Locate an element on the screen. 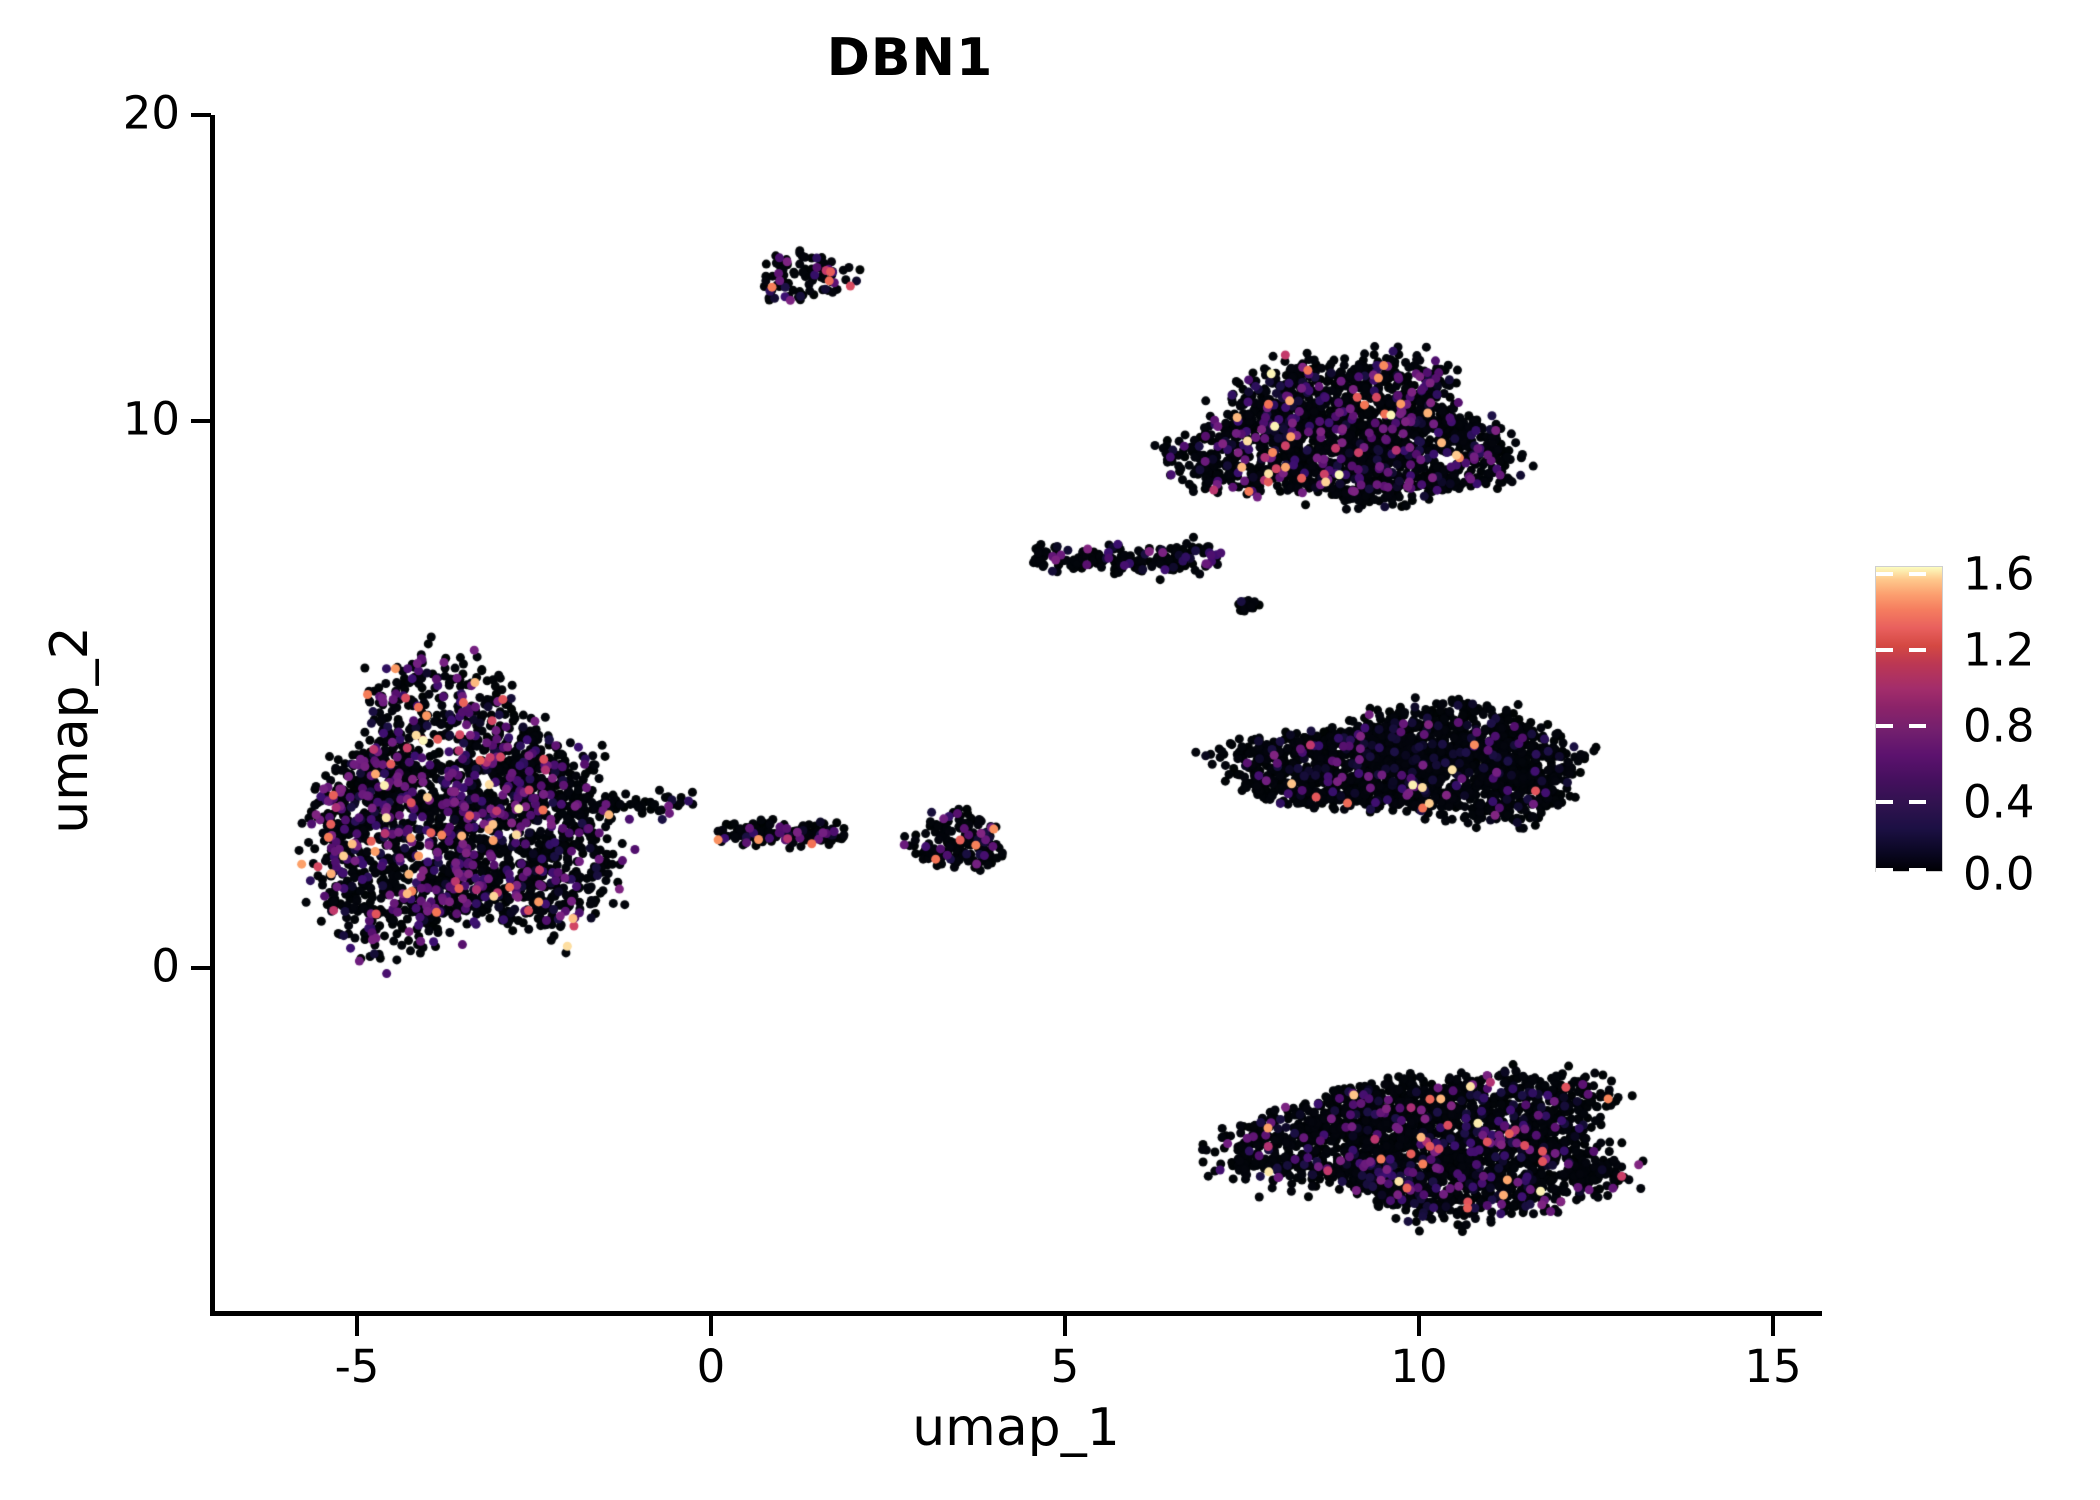 Image resolution: width=2100 pixels, height=1500 pixels. colorbar-tick-0.8-left is located at coordinates (1884, 726).